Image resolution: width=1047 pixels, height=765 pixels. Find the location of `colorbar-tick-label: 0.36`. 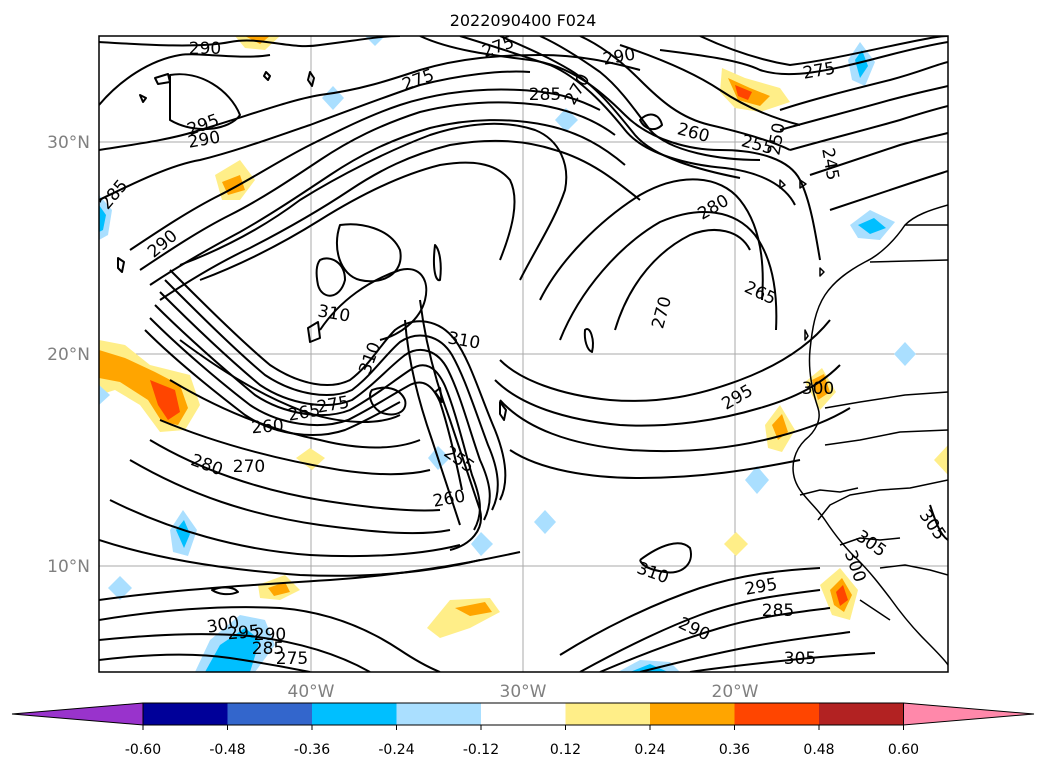

colorbar-tick-label: 0.36 is located at coordinates (734, 750).